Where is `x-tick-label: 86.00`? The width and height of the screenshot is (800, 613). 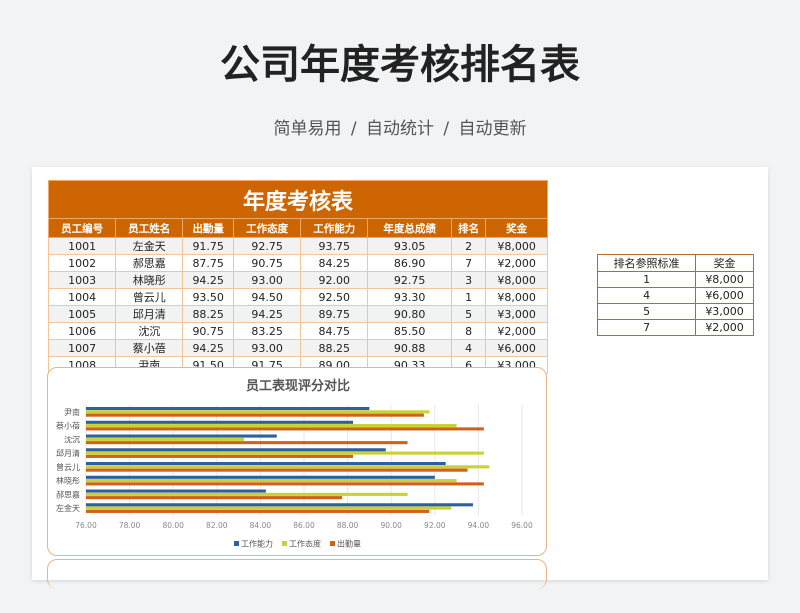 x-tick-label: 86.00 is located at coordinates (304, 525).